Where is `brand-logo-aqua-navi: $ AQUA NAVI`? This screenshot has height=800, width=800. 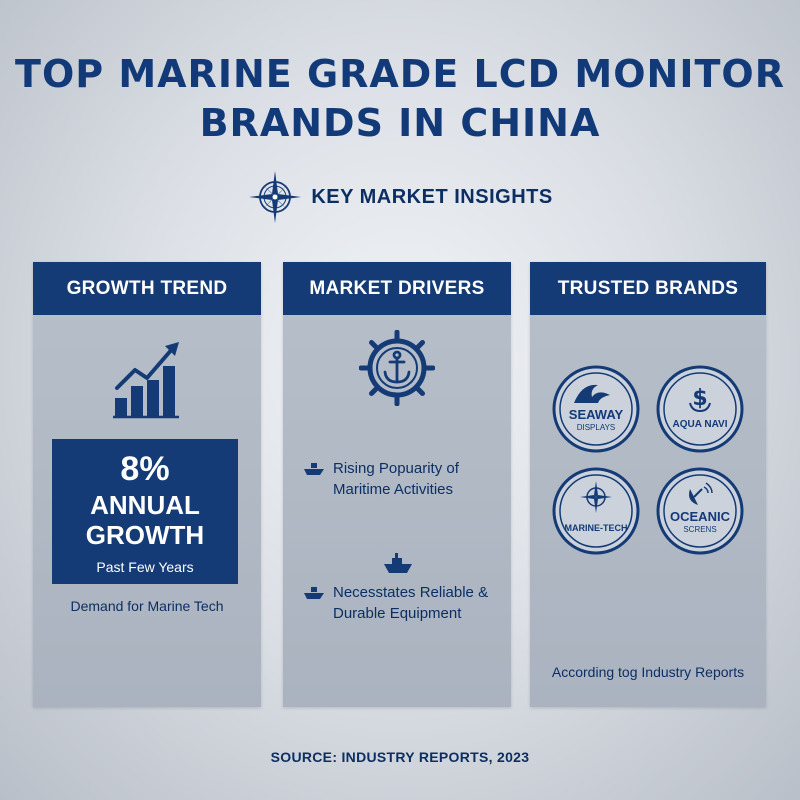 brand-logo-aqua-navi: $ AQUA NAVI is located at coordinates (700, 409).